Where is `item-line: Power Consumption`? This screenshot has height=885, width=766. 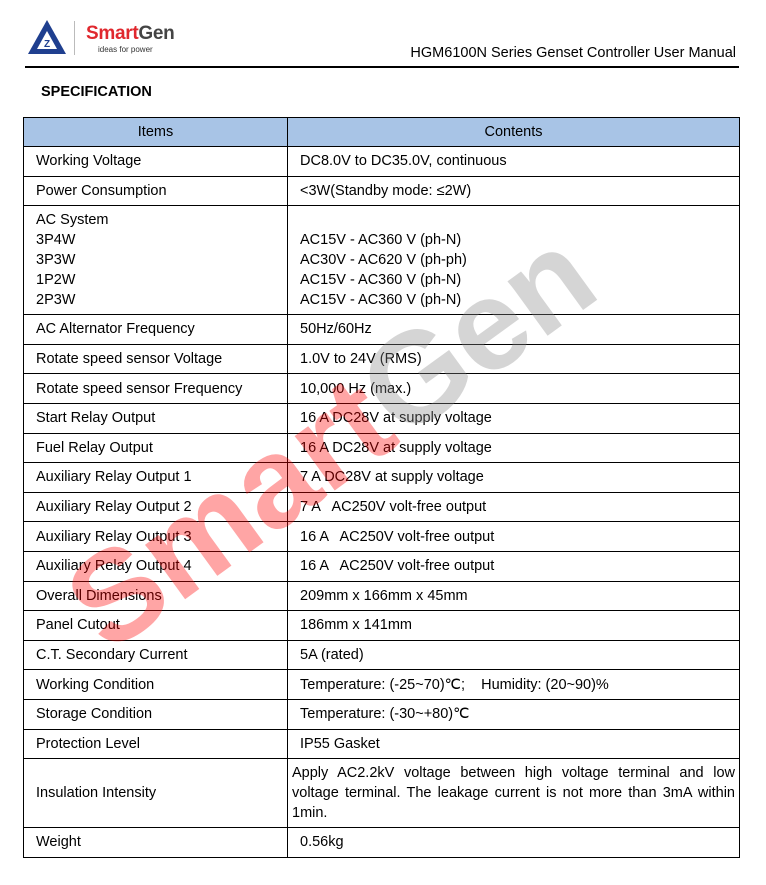 item-line: Power Consumption is located at coordinates (101, 190).